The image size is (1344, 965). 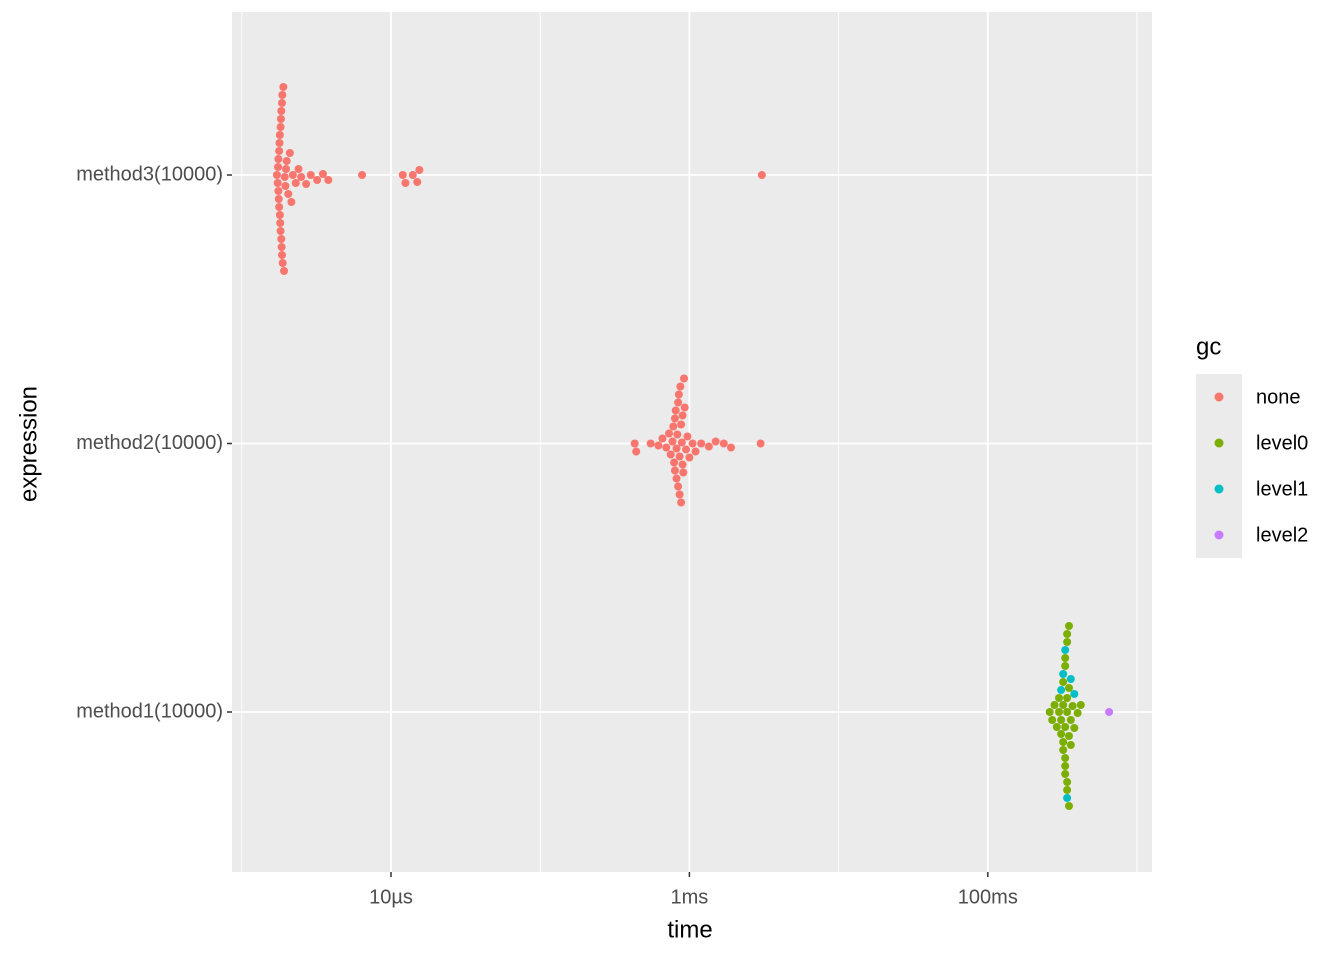 I want to click on legend-title: gc, so click(x=1208, y=346).